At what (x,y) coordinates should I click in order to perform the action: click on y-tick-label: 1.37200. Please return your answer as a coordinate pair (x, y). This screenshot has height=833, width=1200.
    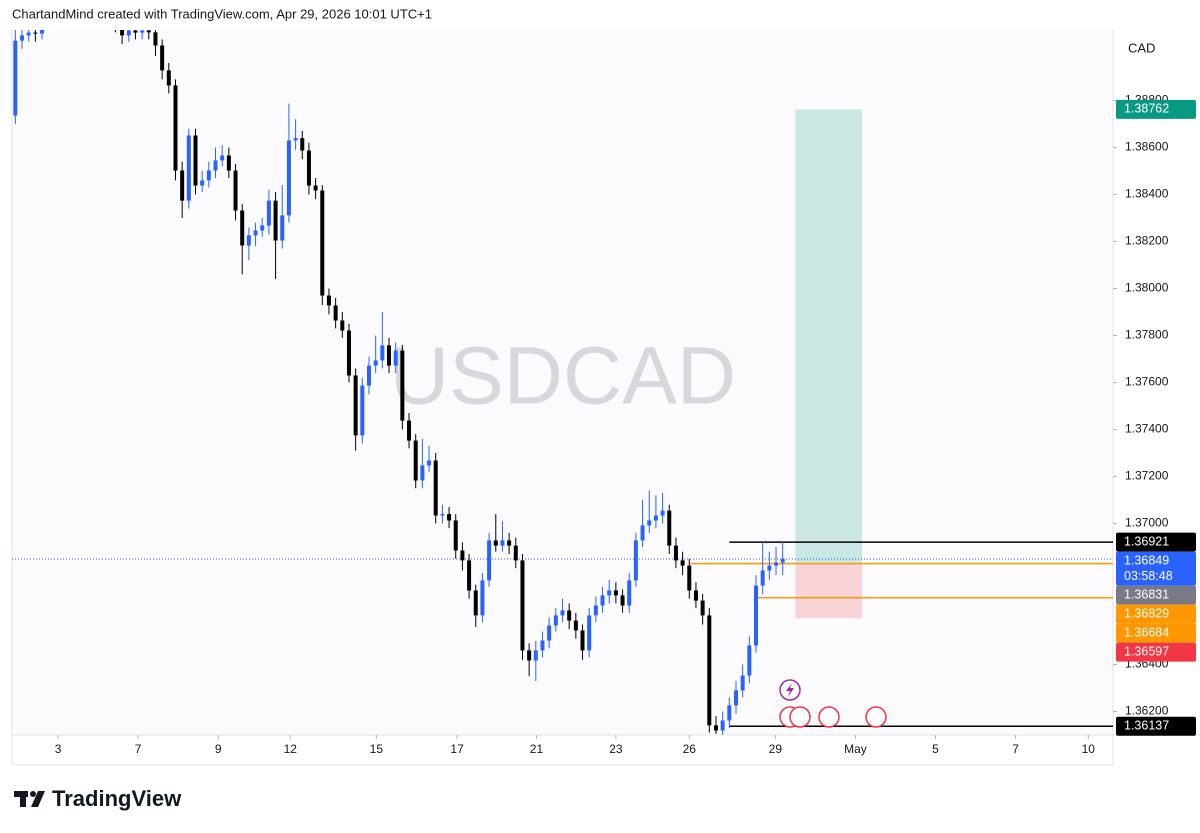
    Looking at the image, I should click on (1147, 476).